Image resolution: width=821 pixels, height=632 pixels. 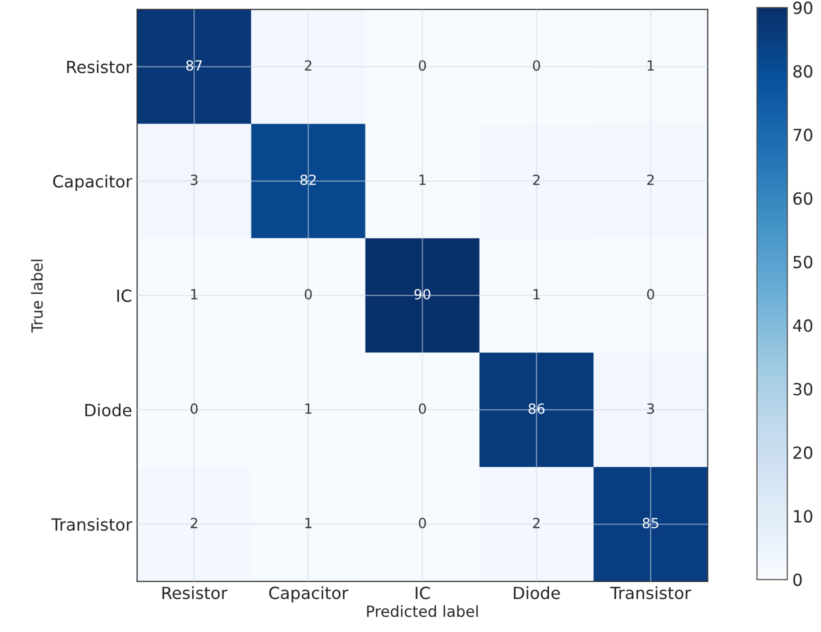 I want to click on x-tick-label: Transistor, so click(x=651, y=593).